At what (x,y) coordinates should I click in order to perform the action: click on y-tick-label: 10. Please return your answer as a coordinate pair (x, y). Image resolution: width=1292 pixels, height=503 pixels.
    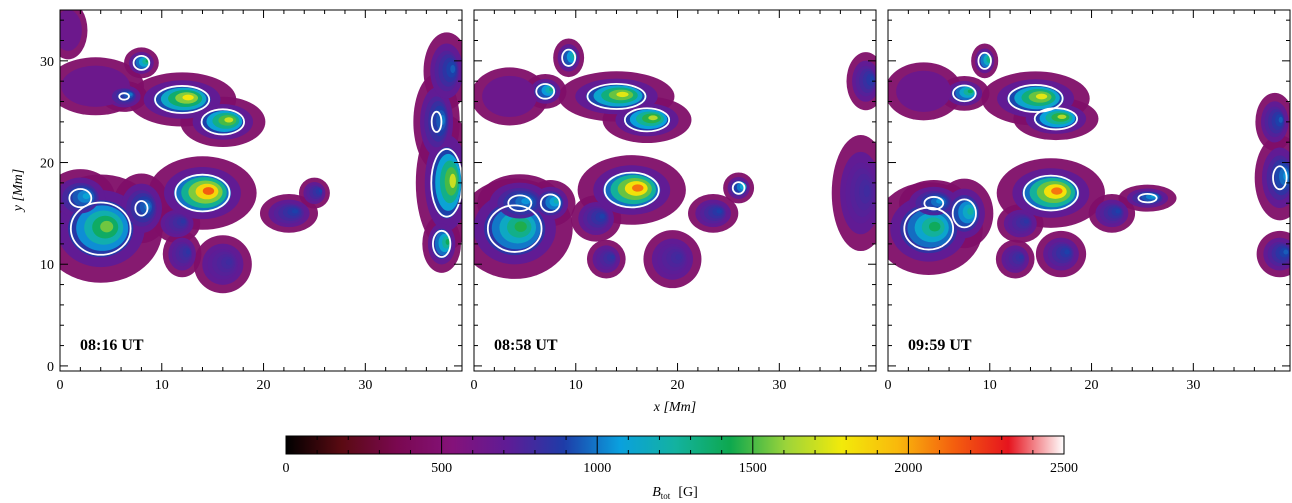
    Looking at the image, I should click on (47, 265).